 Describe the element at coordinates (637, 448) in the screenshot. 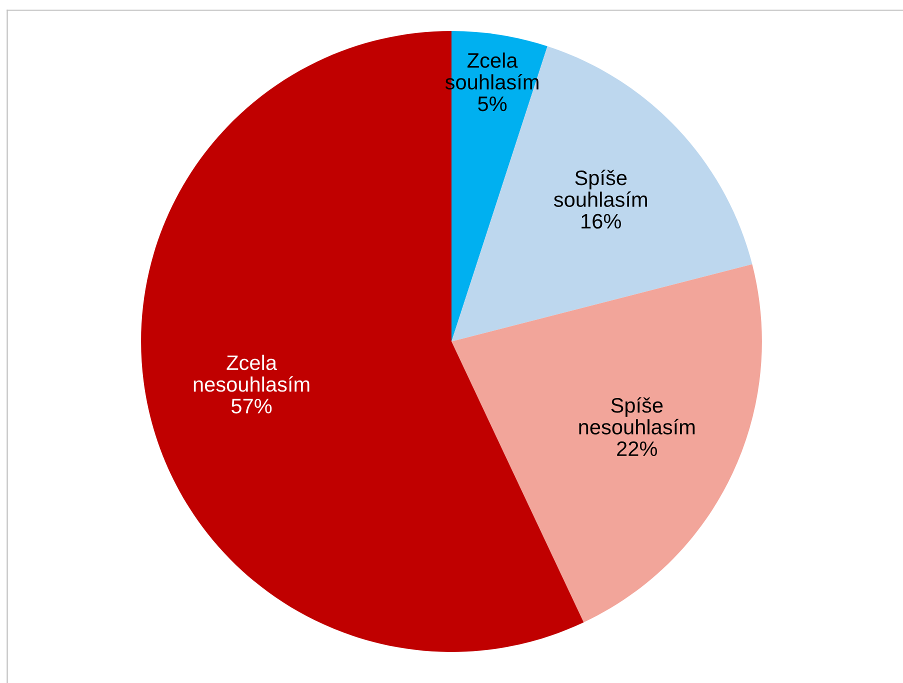

I see `data-label: 22%` at that location.